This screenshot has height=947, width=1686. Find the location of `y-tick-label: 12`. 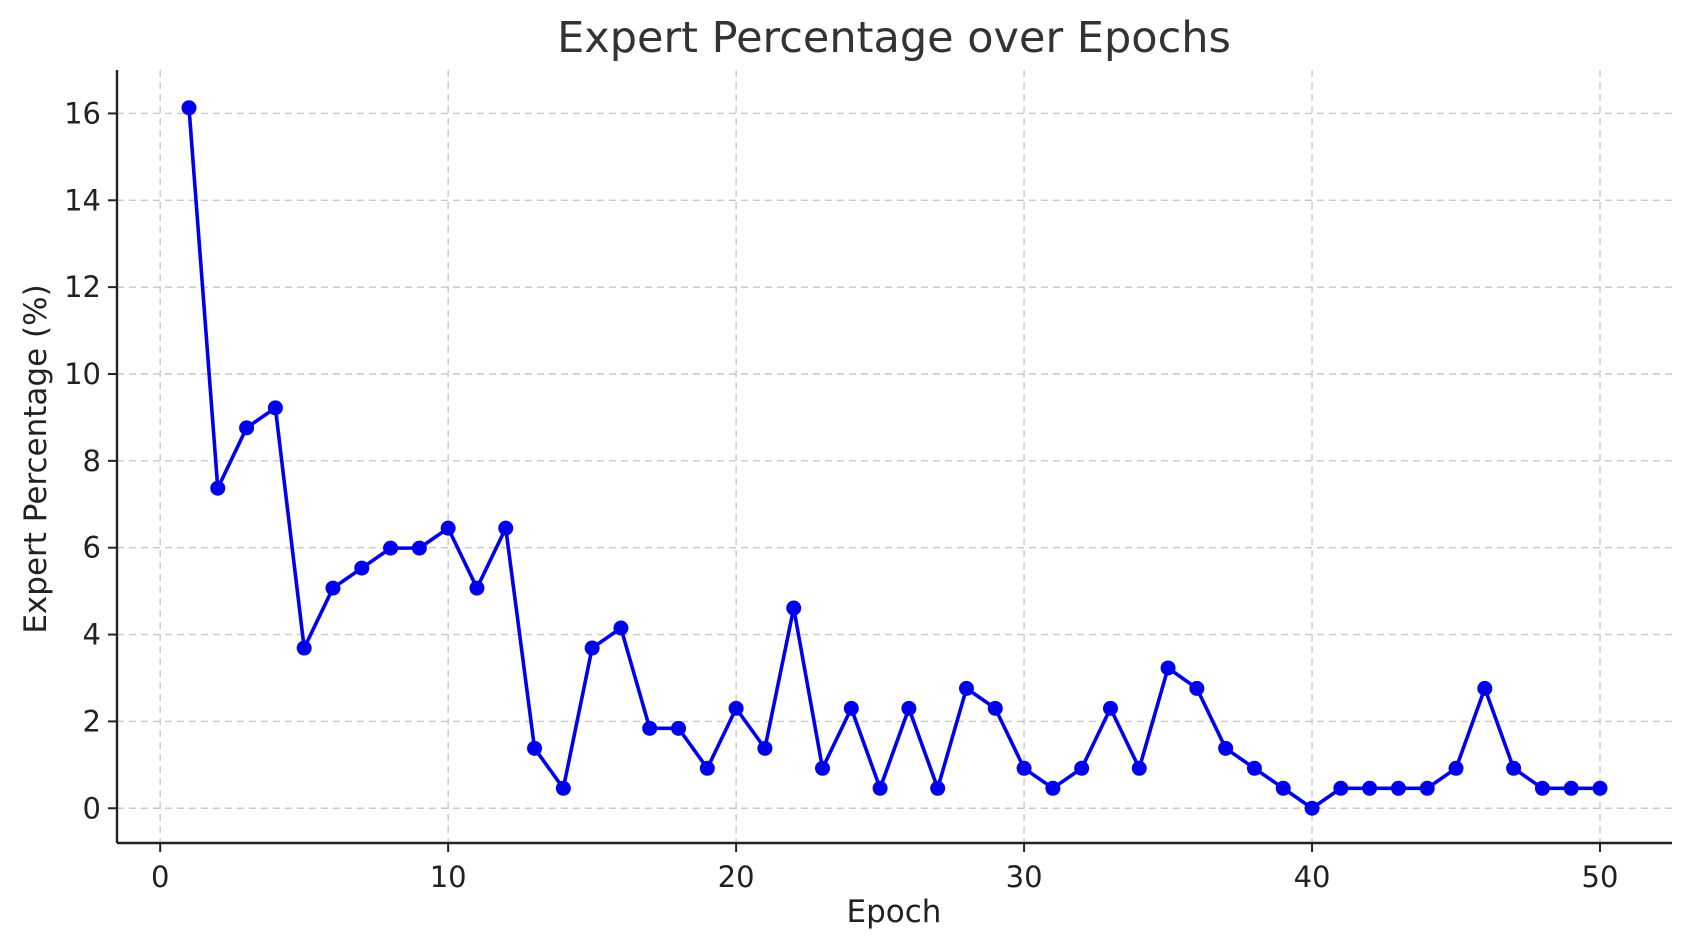

y-tick-label: 12 is located at coordinates (82, 287).